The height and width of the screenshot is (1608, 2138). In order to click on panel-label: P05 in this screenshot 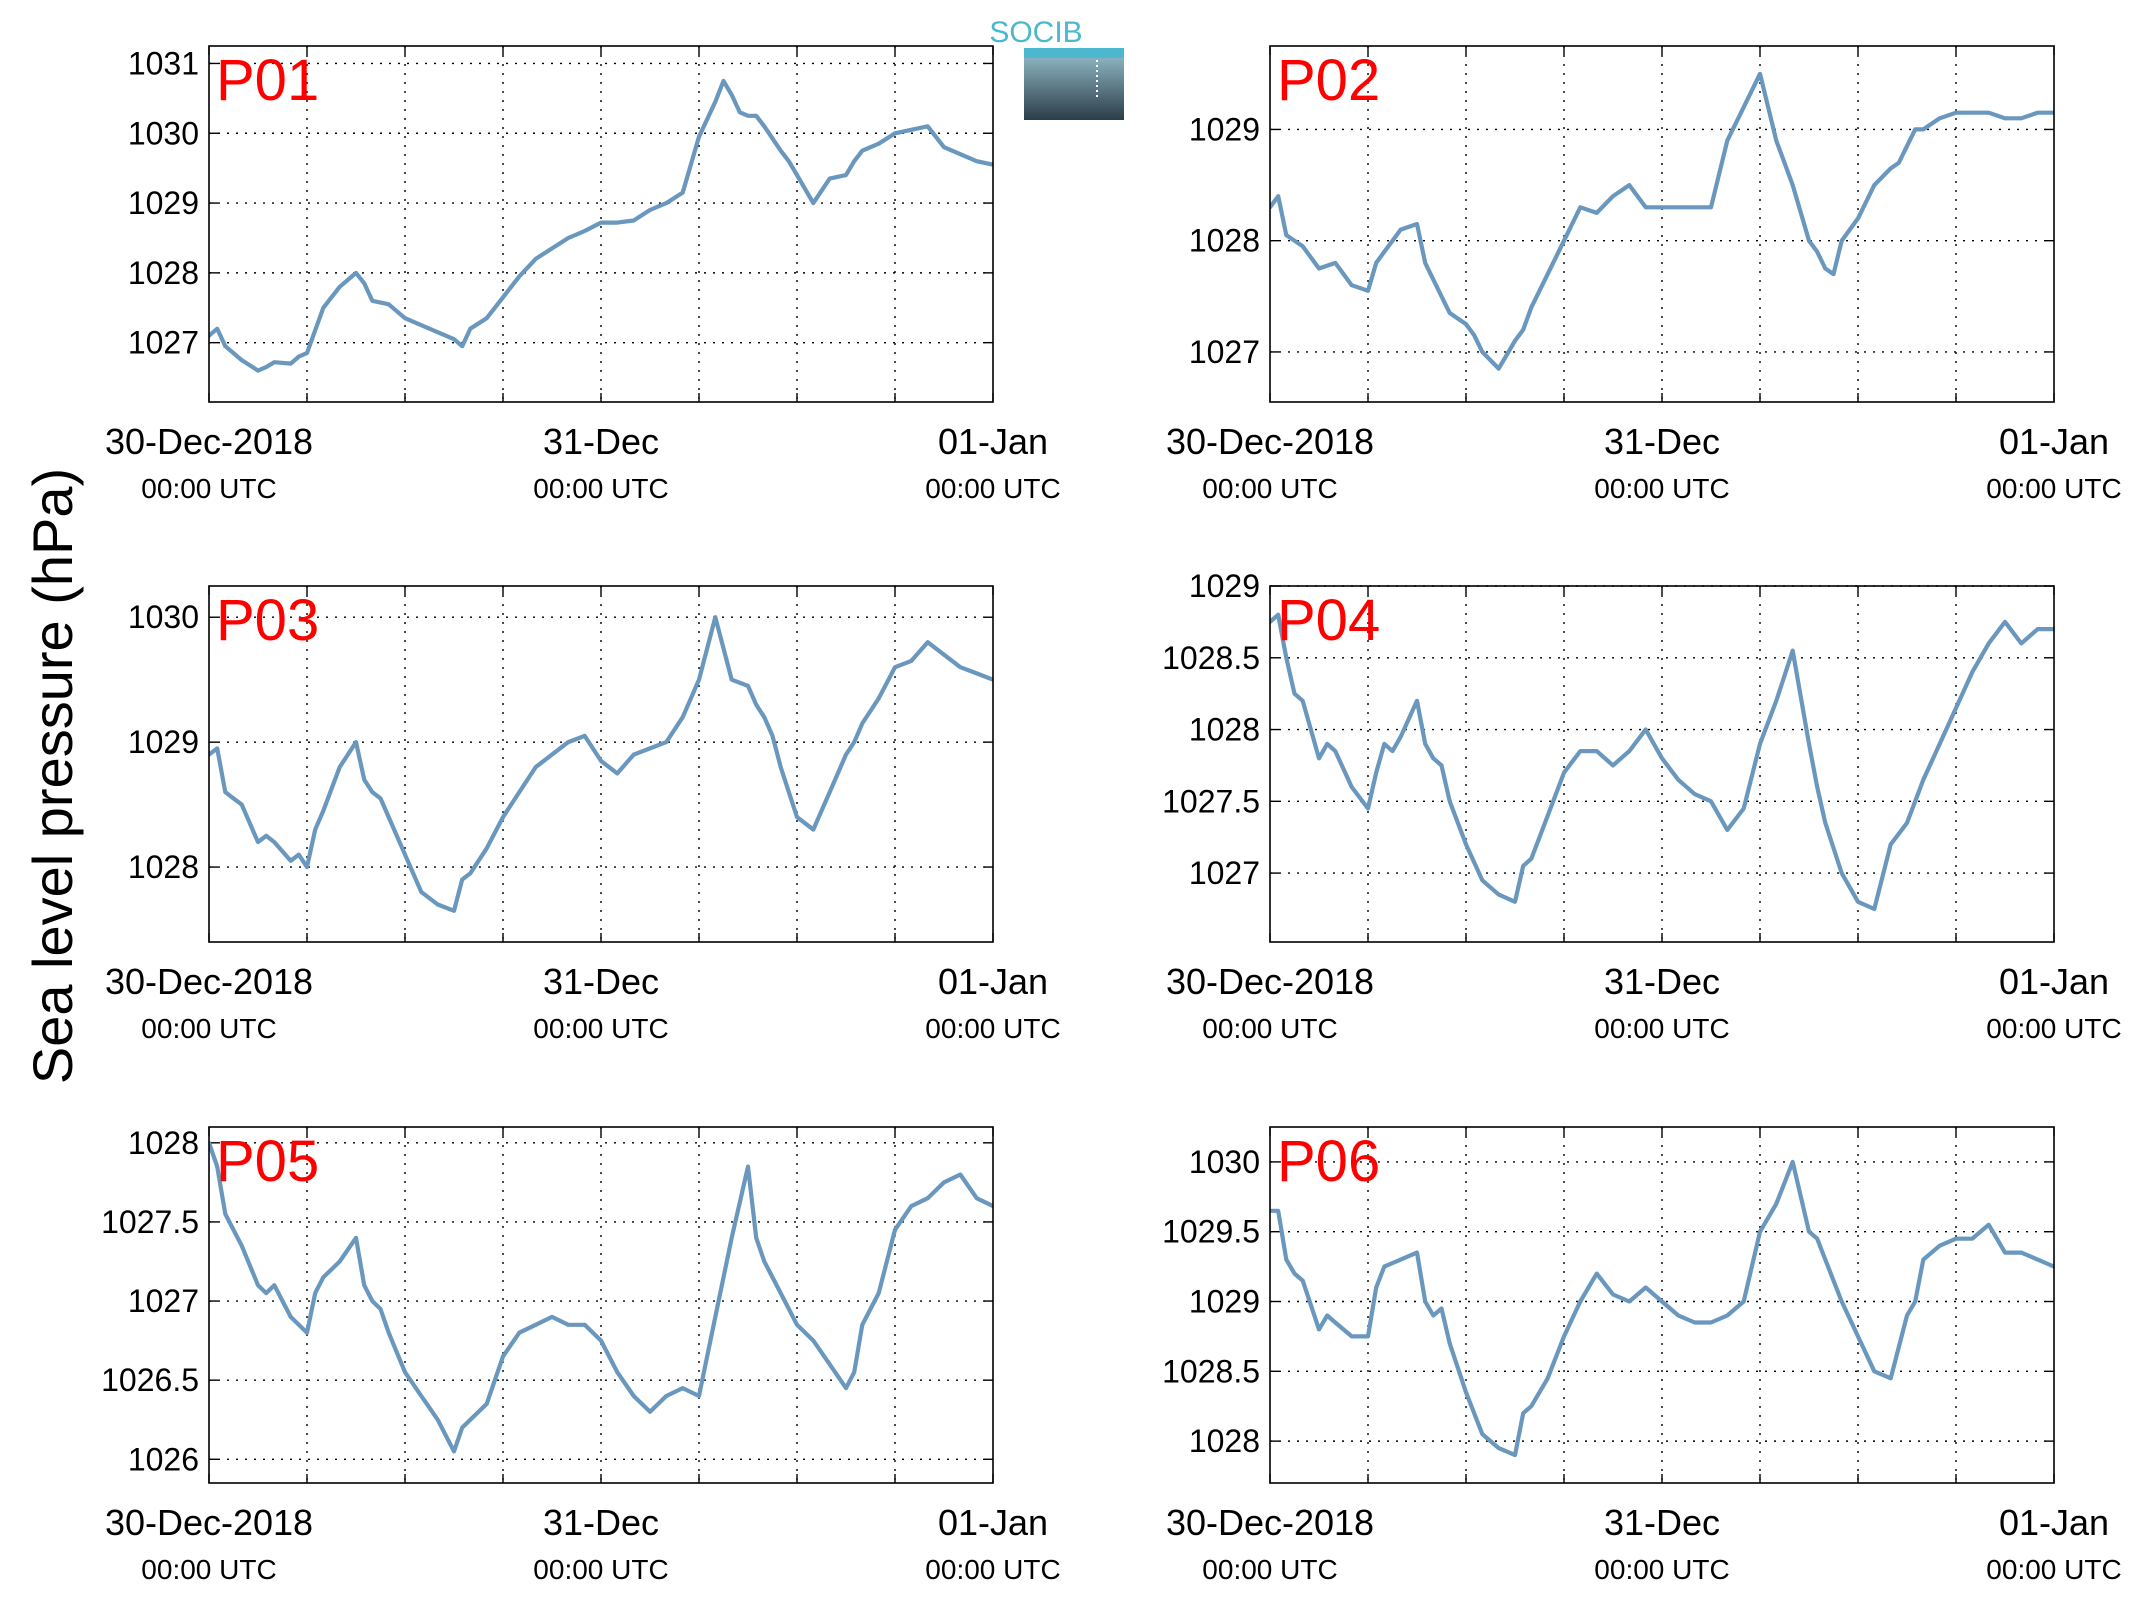, I will do `click(267, 1161)`.